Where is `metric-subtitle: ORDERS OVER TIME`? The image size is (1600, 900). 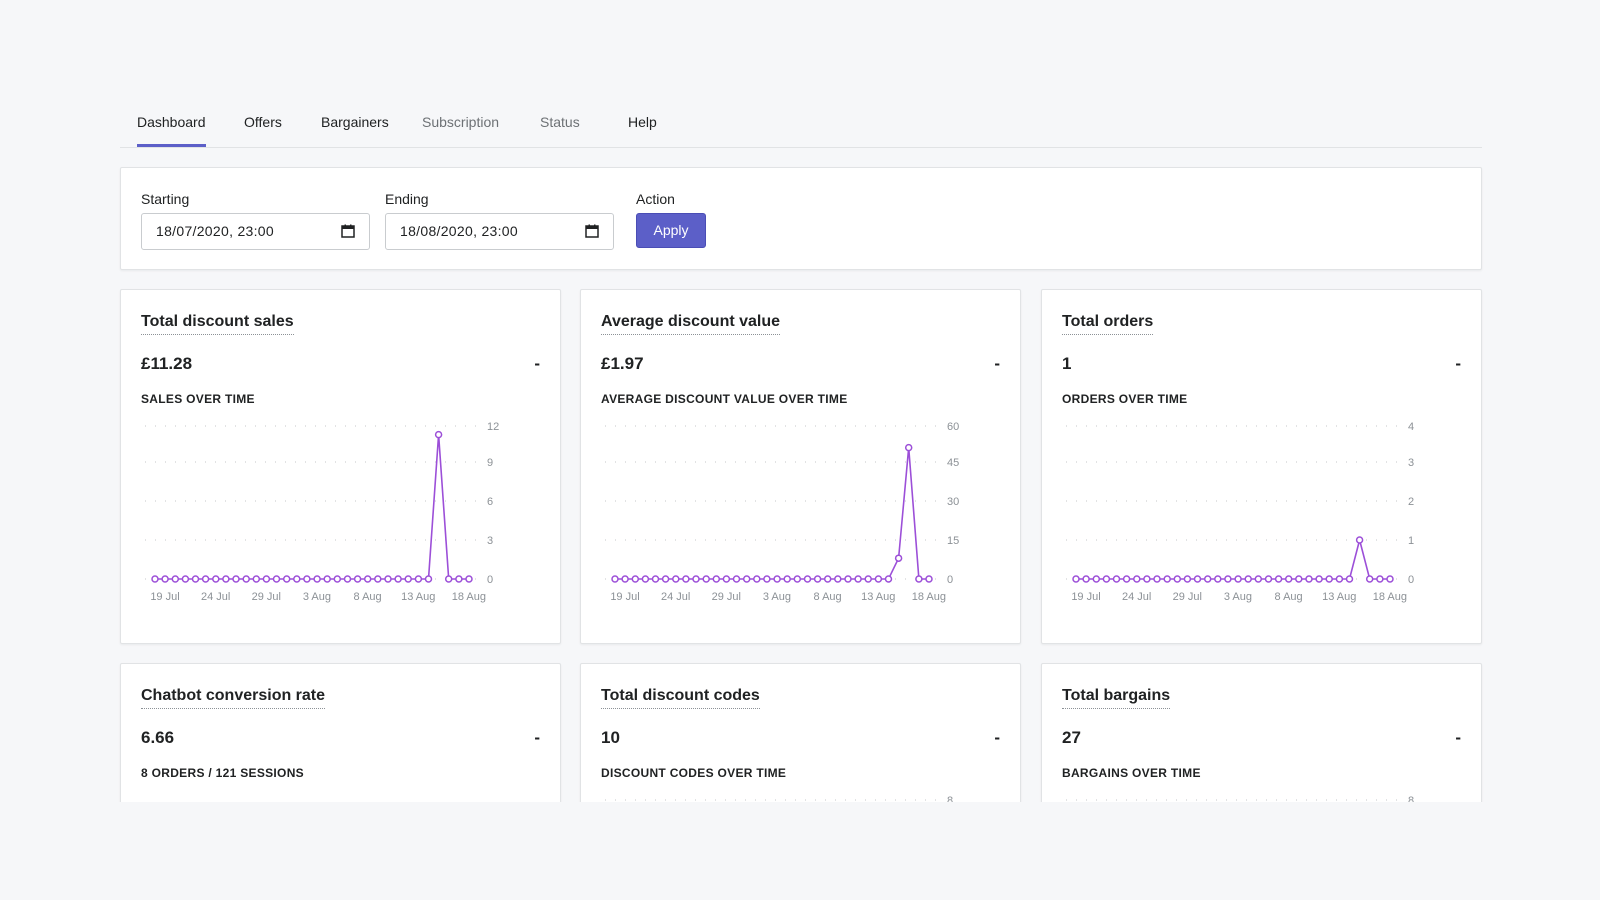 metric-subtitle: ORDERS OVER TIME is located at coordinates (1125, 399).